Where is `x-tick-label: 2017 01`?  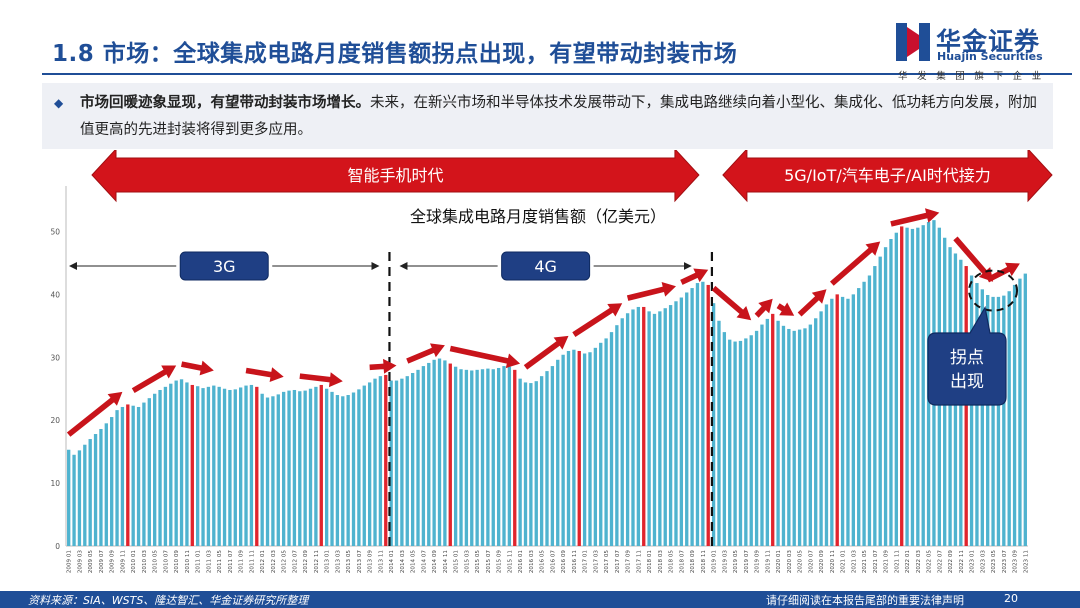 x-tick-label: 2017 01 is located at coordinates (586, 562).